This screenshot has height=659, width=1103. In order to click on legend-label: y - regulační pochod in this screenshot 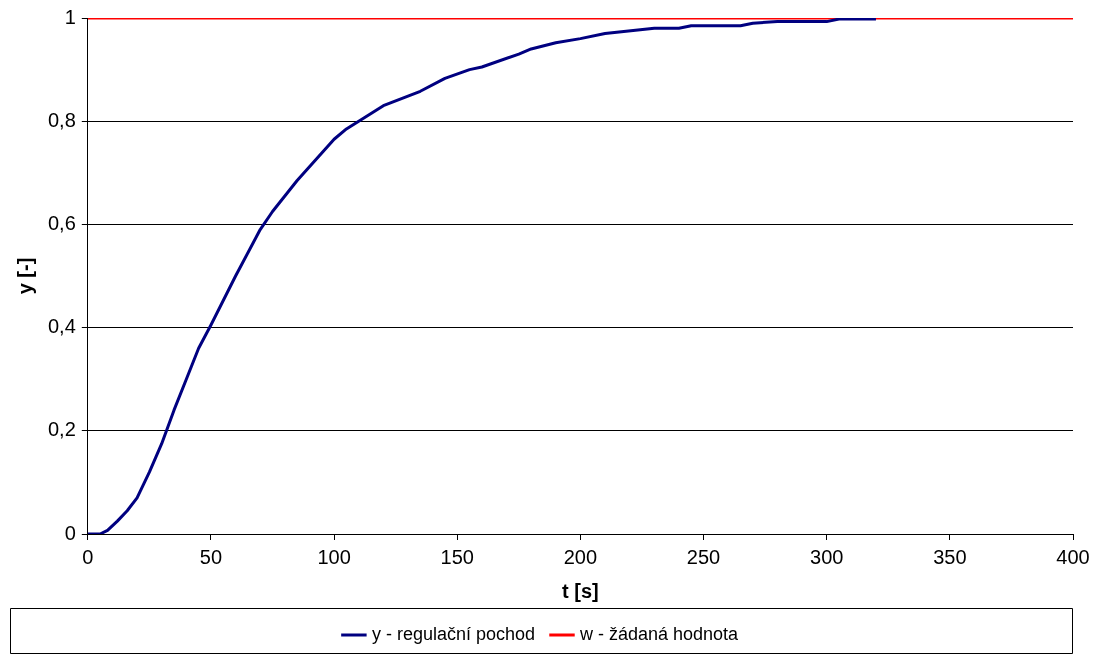, I will do `click(453, 633)`.